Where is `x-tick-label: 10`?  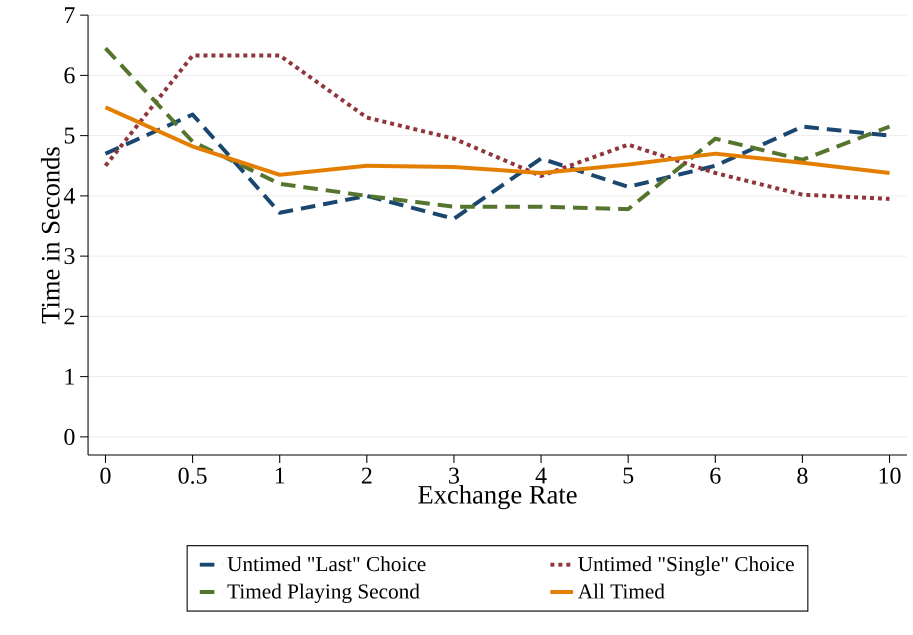
x-tick-label: 10 is located at coordinates (890, 476).